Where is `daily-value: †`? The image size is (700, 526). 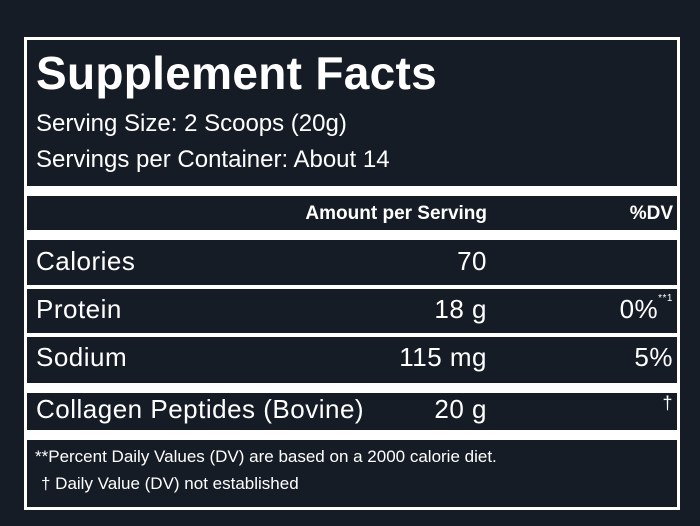
daily-value: † is located at coordinates (667, 403).